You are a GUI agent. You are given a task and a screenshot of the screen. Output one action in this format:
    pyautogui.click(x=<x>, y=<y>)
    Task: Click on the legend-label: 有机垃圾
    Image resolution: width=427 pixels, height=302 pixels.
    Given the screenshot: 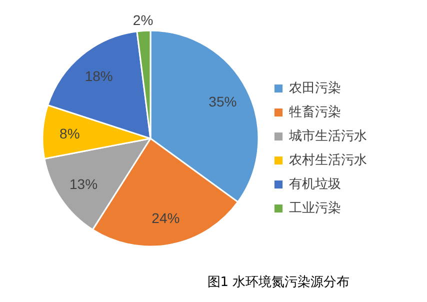 What is the action you would take?
    pyautogui.click(x=315, y=184)
    